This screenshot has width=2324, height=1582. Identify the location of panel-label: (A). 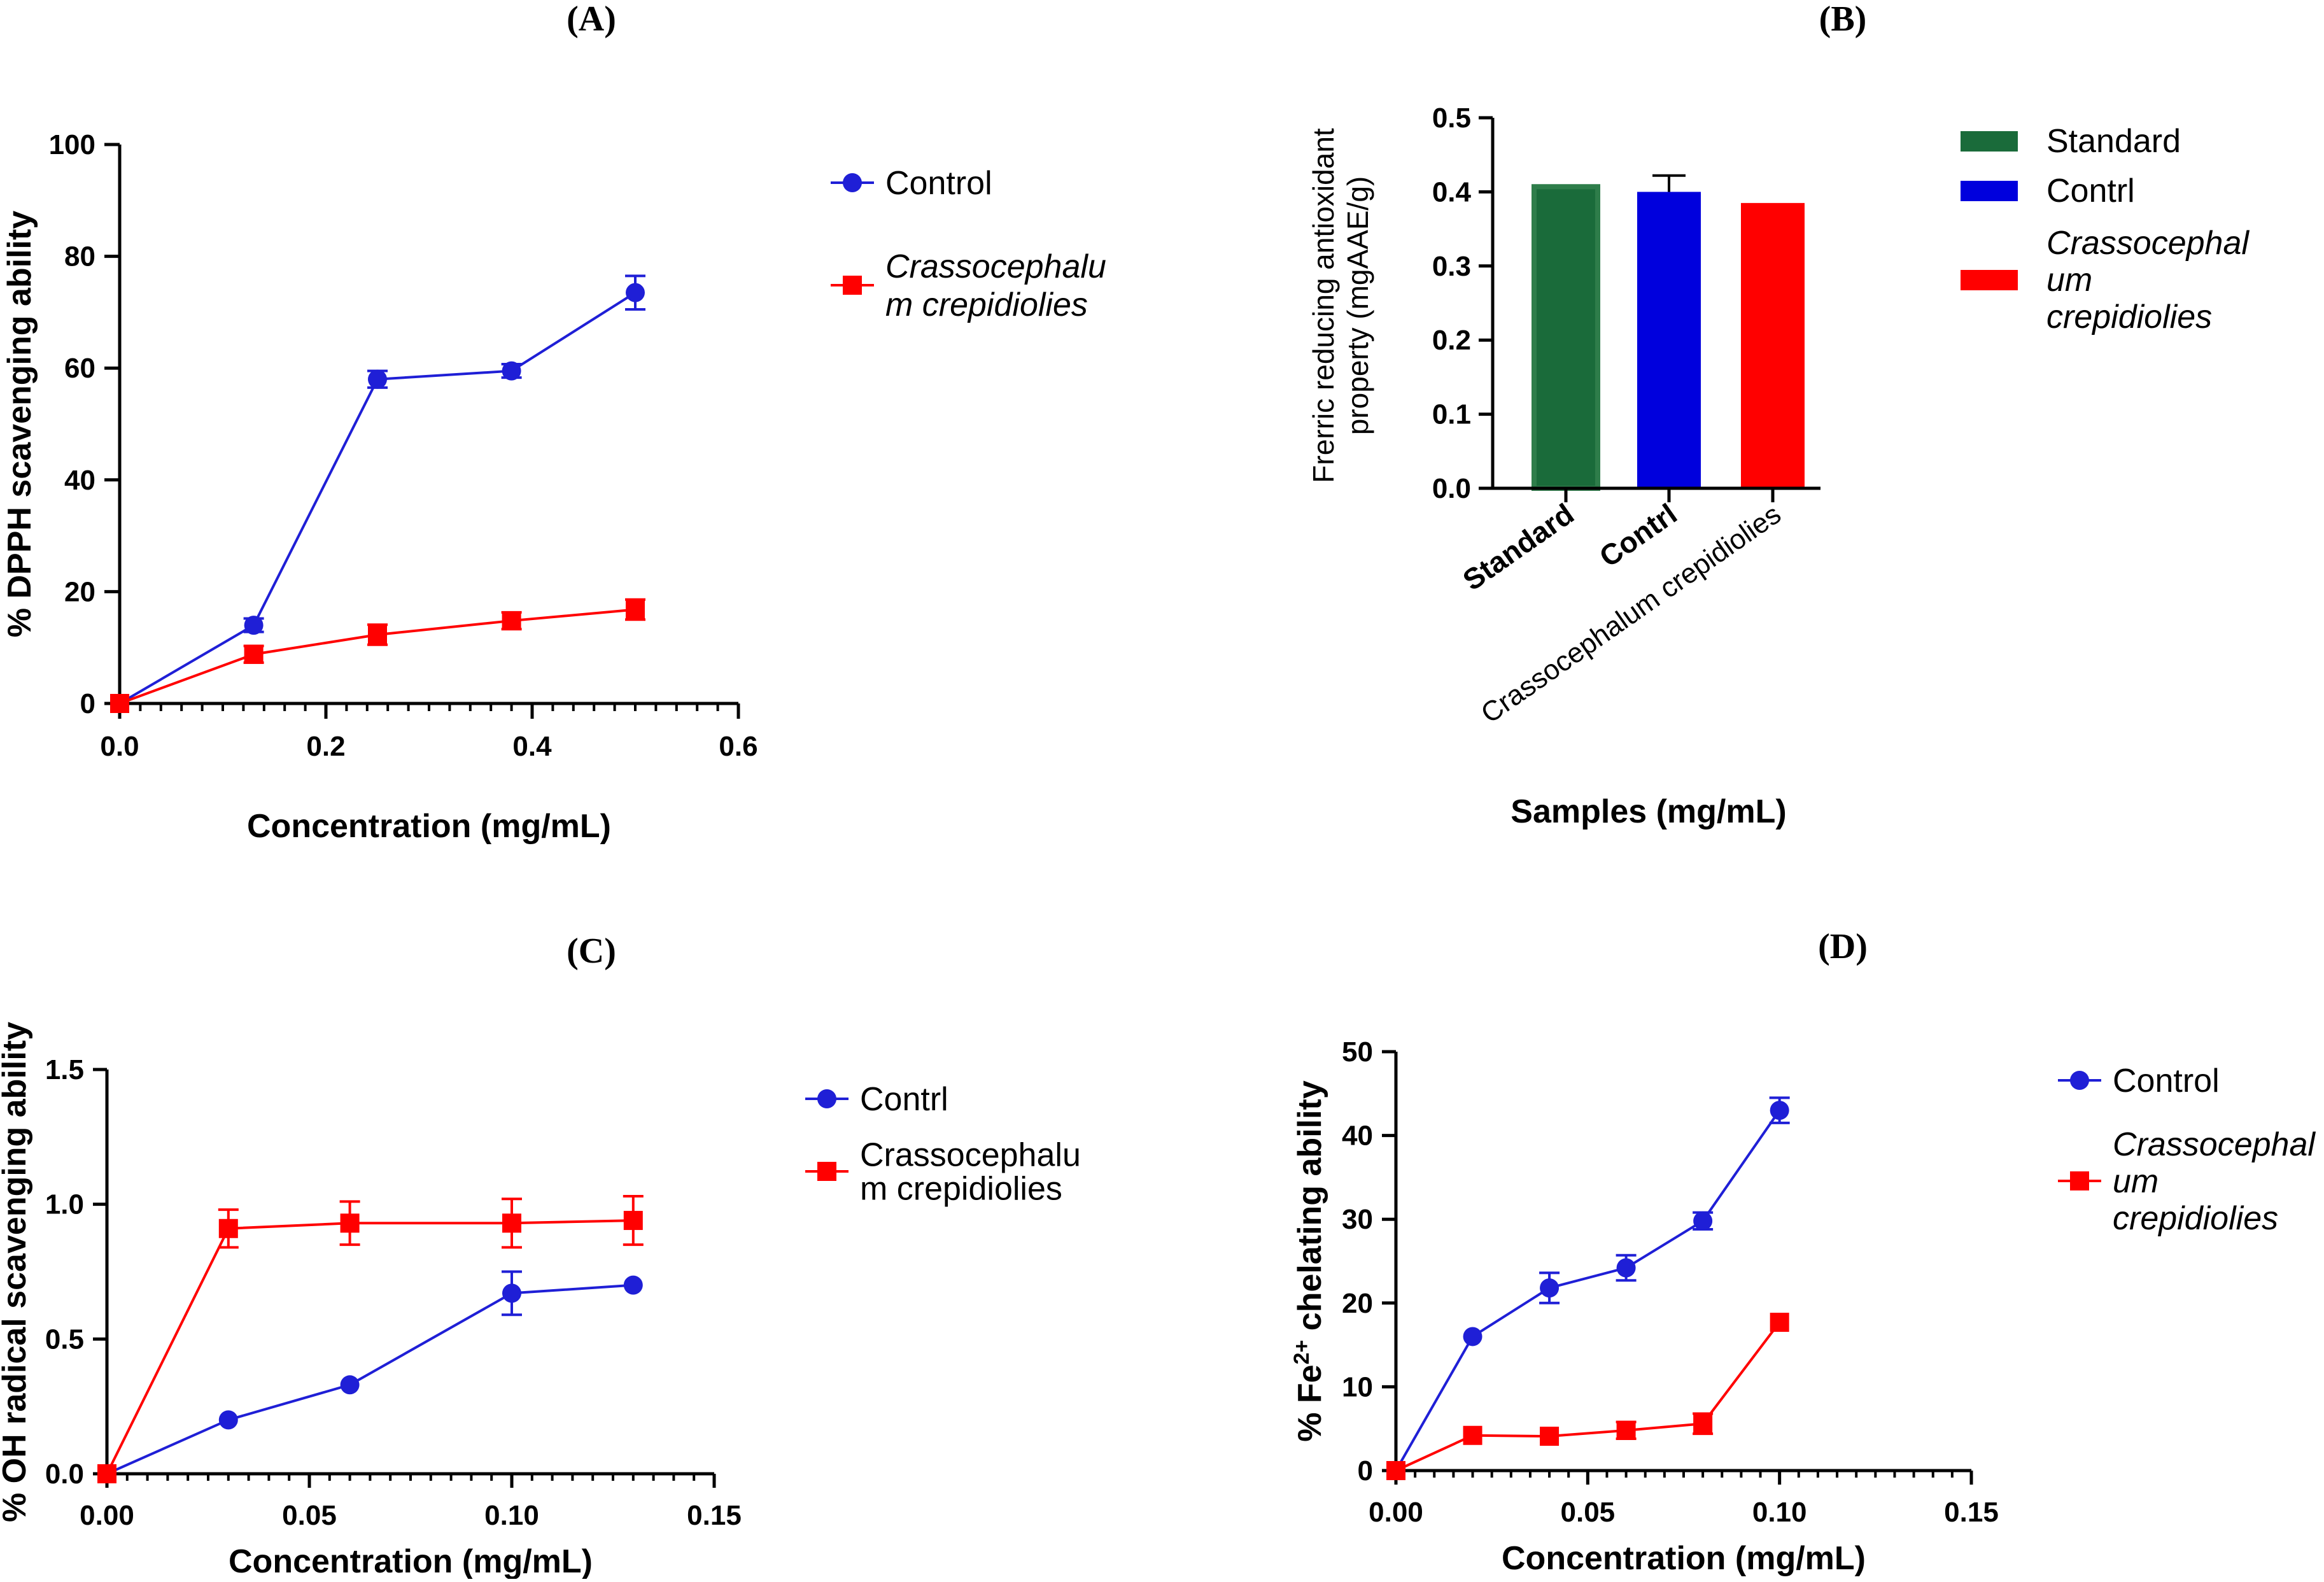
(591, 20).